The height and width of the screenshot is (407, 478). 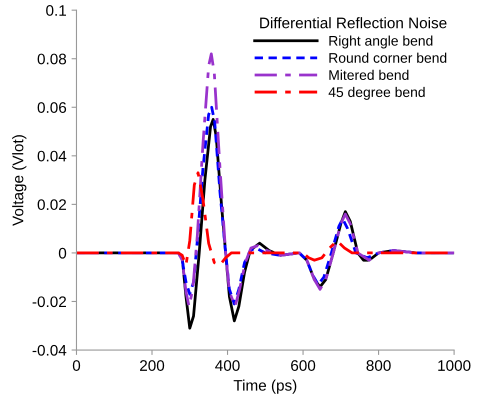 What do you see at coordinates (152, 365) in the screenshot?
I see `x-tick-label: 200` at bounding box center [152, 365].